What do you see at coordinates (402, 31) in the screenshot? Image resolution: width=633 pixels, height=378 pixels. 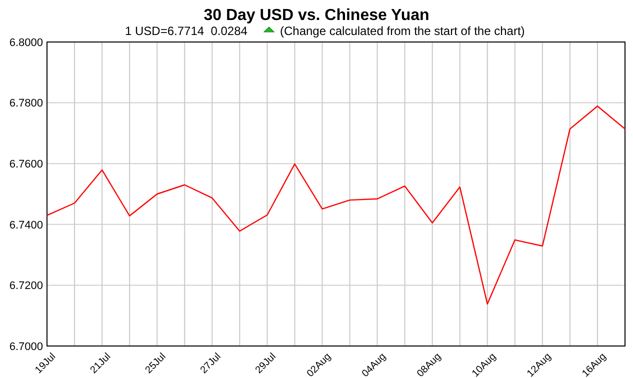 I see `text: (Change calculated from the start of the chart)` at bounding box center [402, 31].